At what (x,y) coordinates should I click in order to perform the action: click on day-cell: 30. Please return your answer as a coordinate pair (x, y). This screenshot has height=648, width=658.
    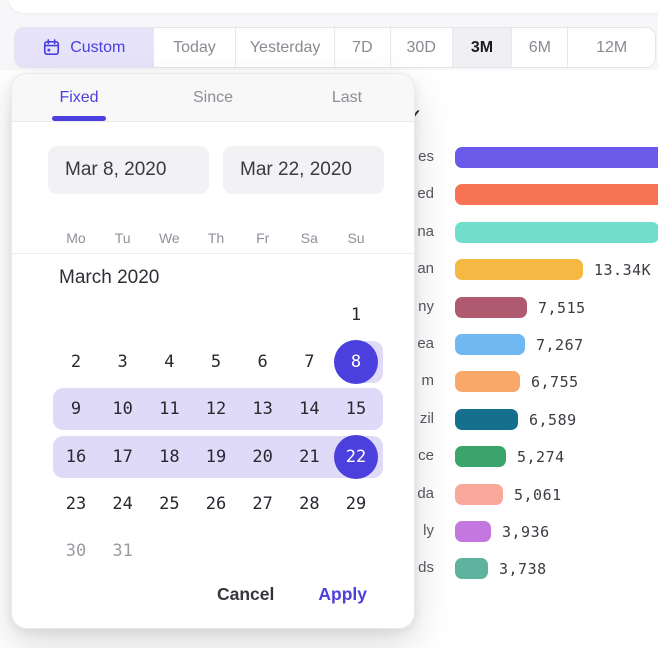
    Looking at the image, I should click on (76, 551).